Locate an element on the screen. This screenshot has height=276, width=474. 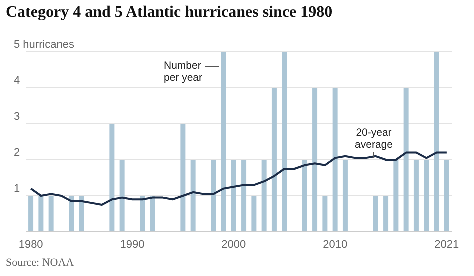
annotation: Number per year is located at coordinates (184, 72).